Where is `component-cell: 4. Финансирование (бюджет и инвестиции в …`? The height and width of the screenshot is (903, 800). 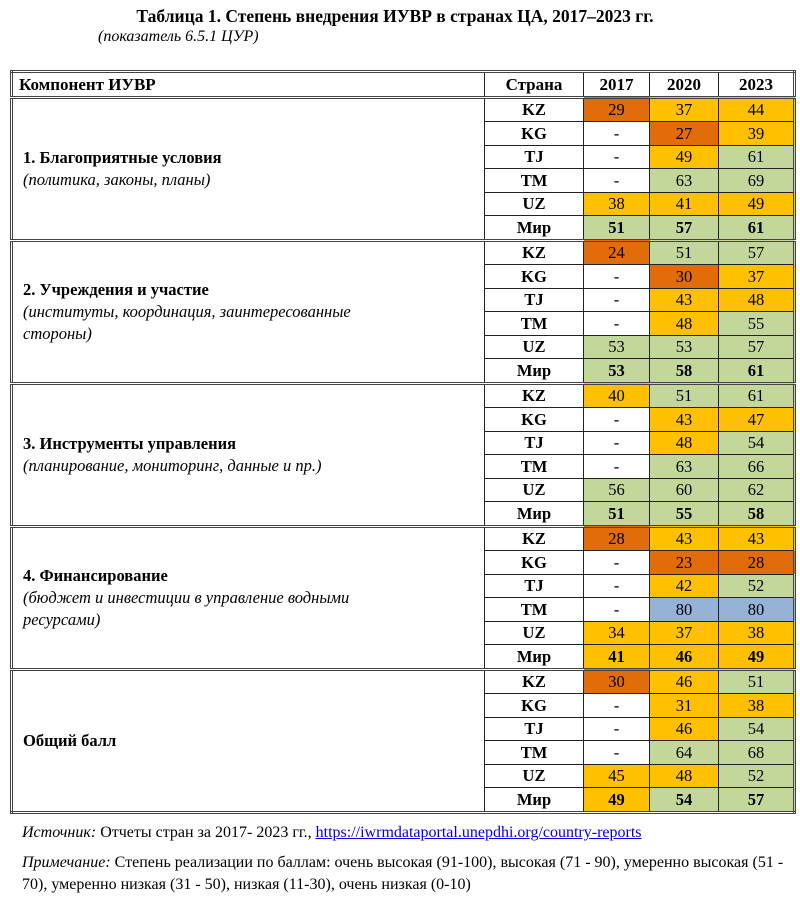
component-cell: 4. Финансирование (бюджет и инвестиции в … is located at coordinates (248, 597).